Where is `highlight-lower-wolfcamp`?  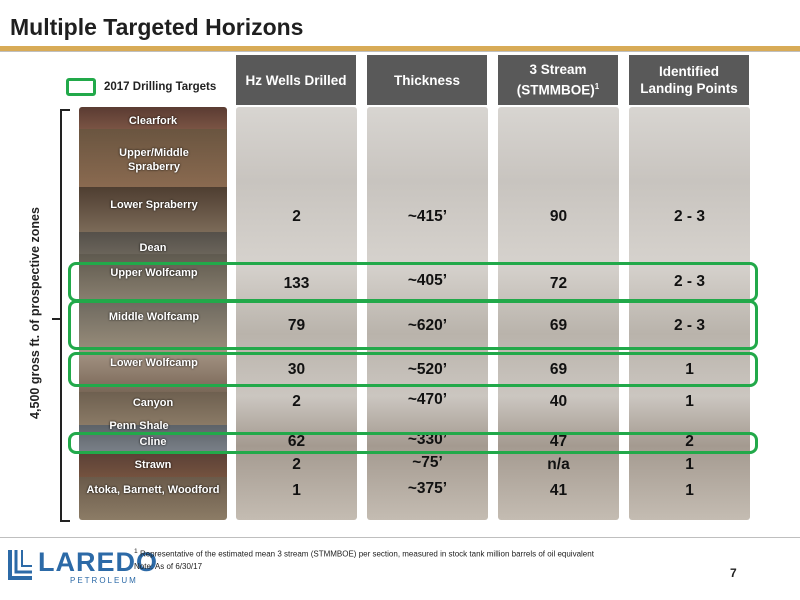 highlight-lower-wolfcamp is located at coordinates (413, 369).